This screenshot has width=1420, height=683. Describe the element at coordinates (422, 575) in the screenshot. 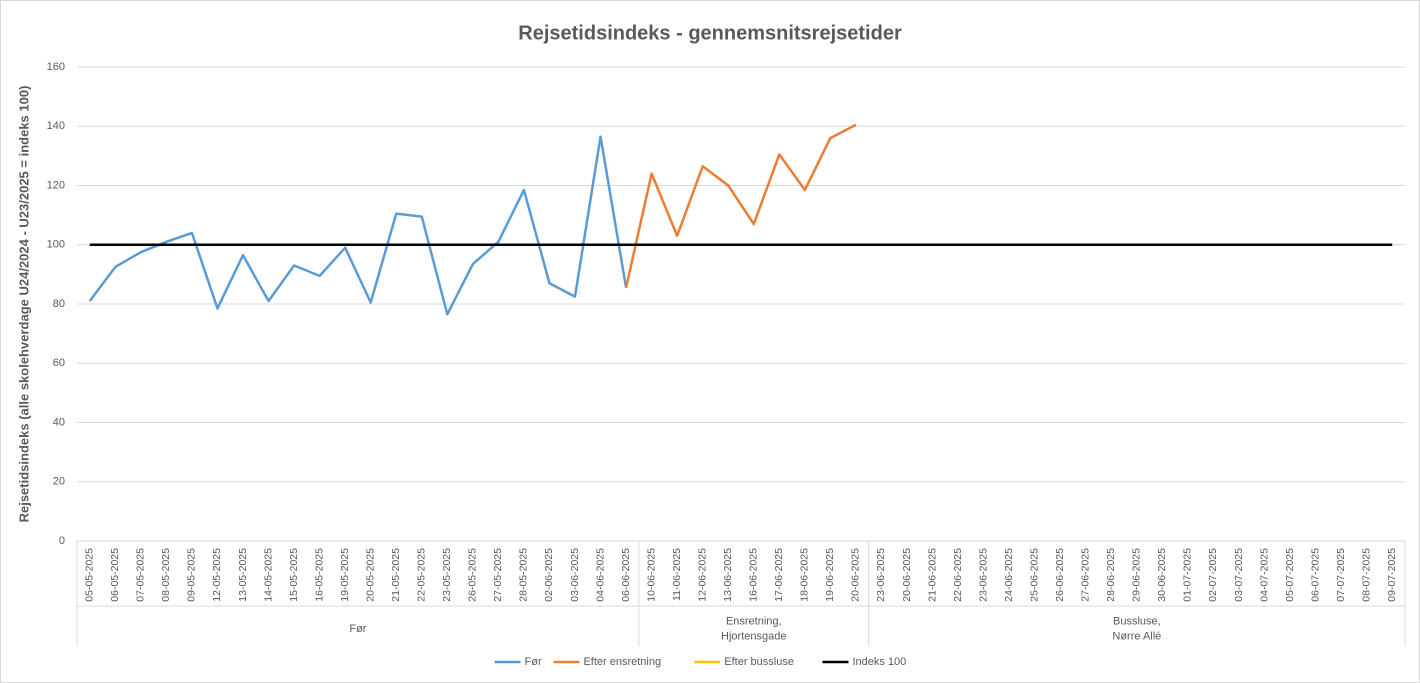

I see `x-tick-label: 22-05-2025` at that location.